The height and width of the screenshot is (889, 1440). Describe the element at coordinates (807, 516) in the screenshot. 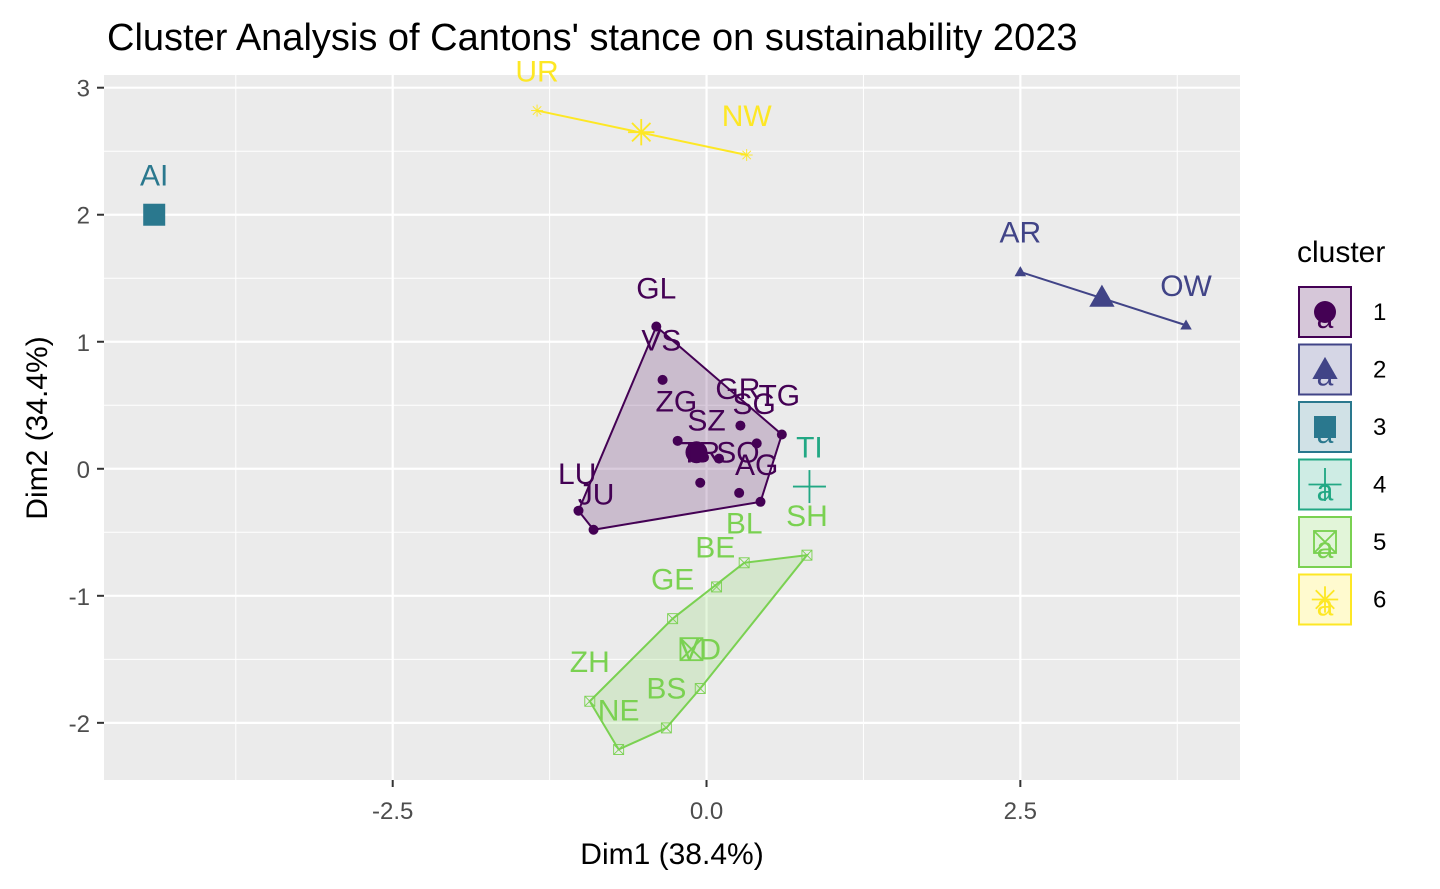

I see `point-label-sh: SH` at that location.